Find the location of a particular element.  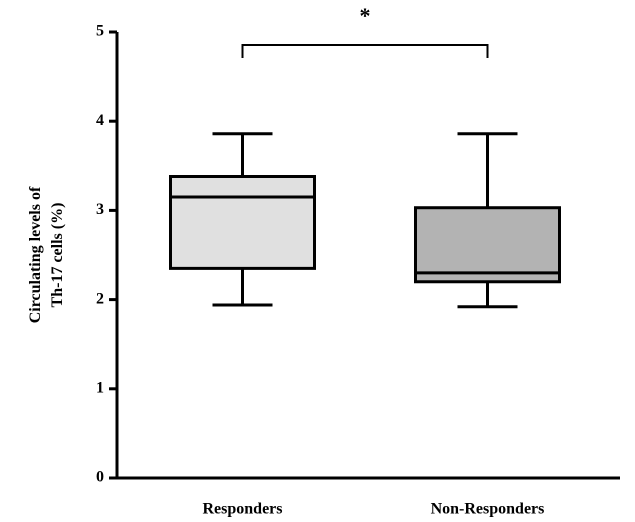

significance-bracket is located at coordinates (365, 51).